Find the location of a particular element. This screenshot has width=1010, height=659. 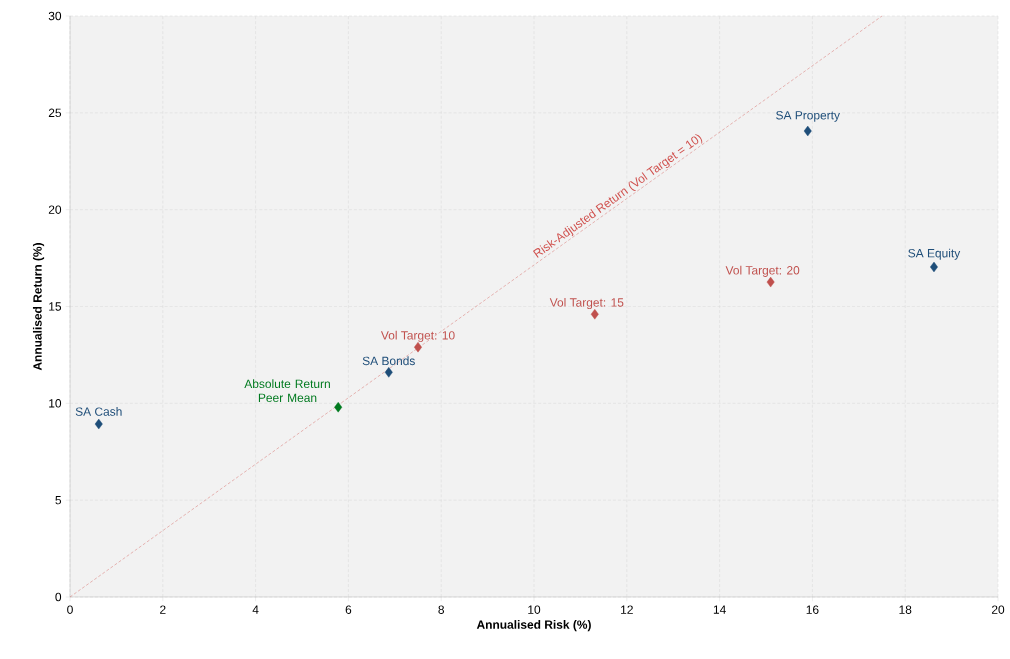

series-label: Vol Target: 20 is located at coordinates (762, 271).